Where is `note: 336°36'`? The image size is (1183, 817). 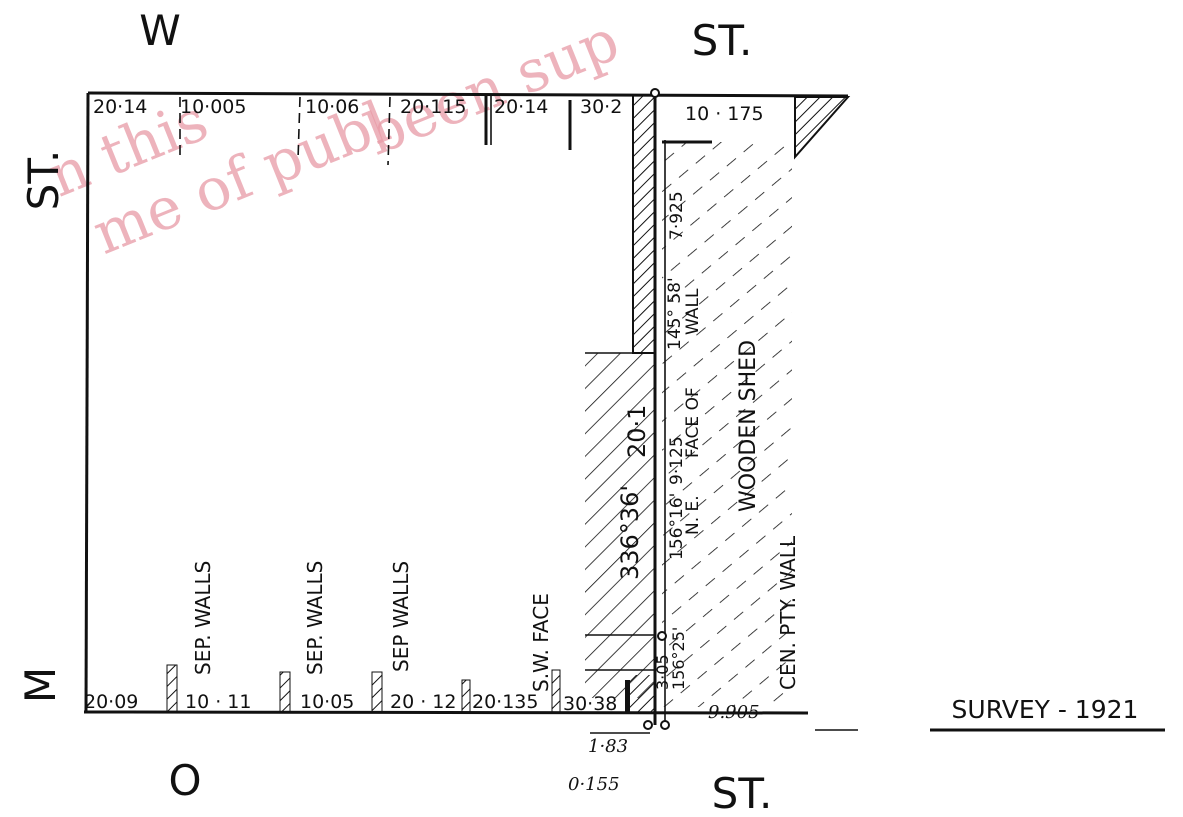 note: 336°36' is located at coordinates (630, 532).